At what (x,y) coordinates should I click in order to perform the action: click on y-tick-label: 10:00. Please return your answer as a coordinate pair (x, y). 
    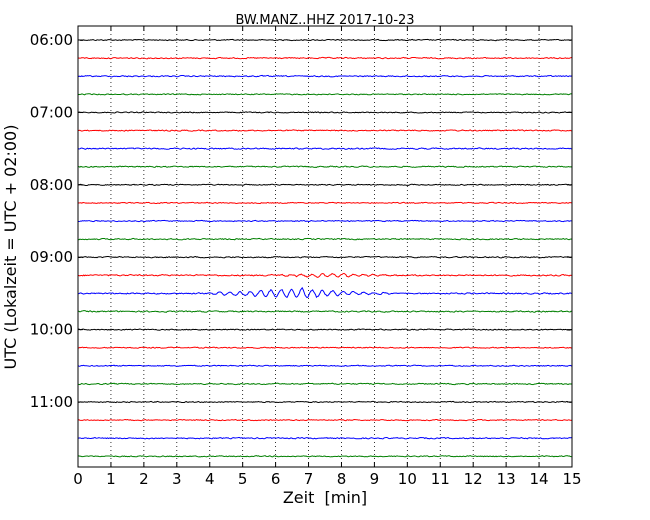
    Looking at the image, I should click on (51, 330).